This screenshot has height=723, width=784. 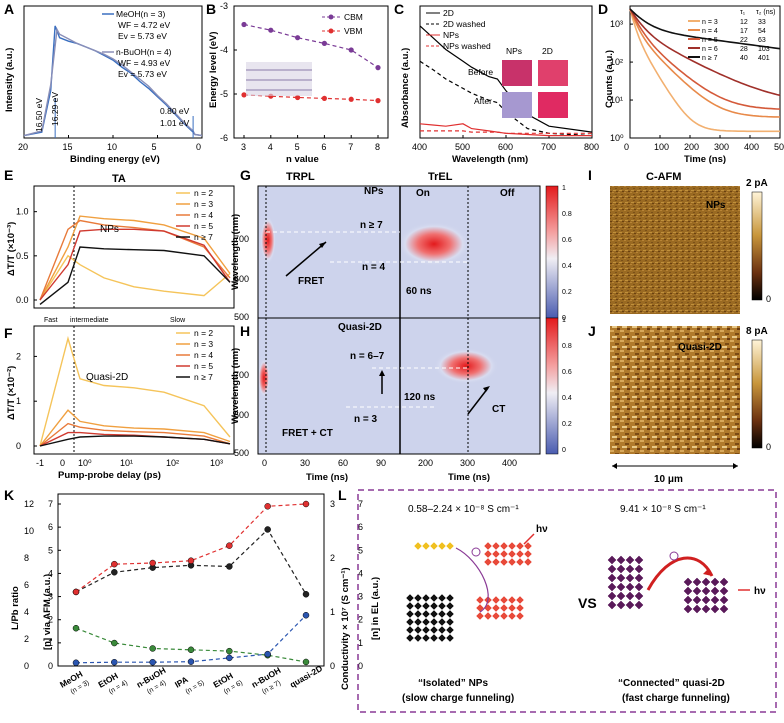 I want to click on panel-c-xtick-label: 600, so click(x=505, y=147).